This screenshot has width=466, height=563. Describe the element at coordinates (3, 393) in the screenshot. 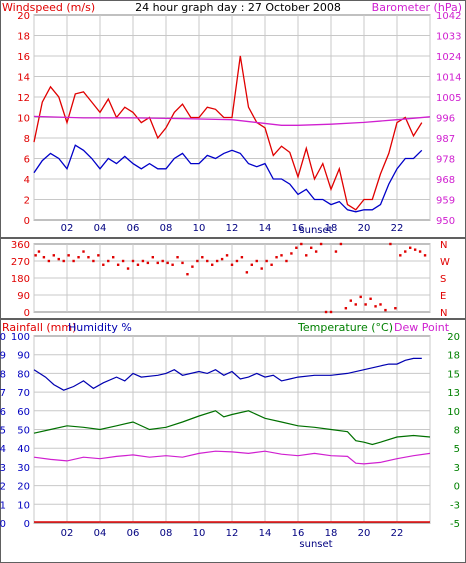

I see `rainfall-tick: 7` at that location.